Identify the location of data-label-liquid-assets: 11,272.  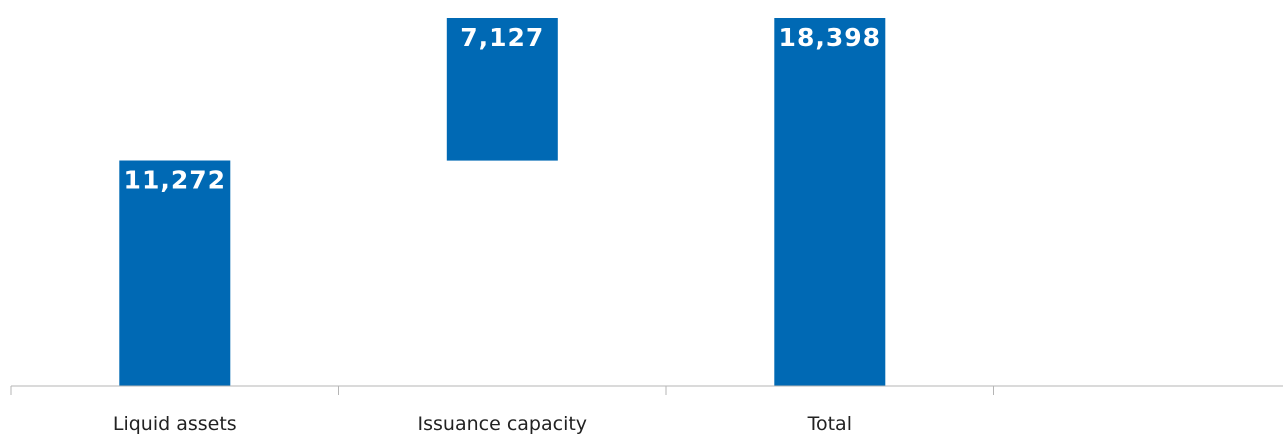
(175, 180).